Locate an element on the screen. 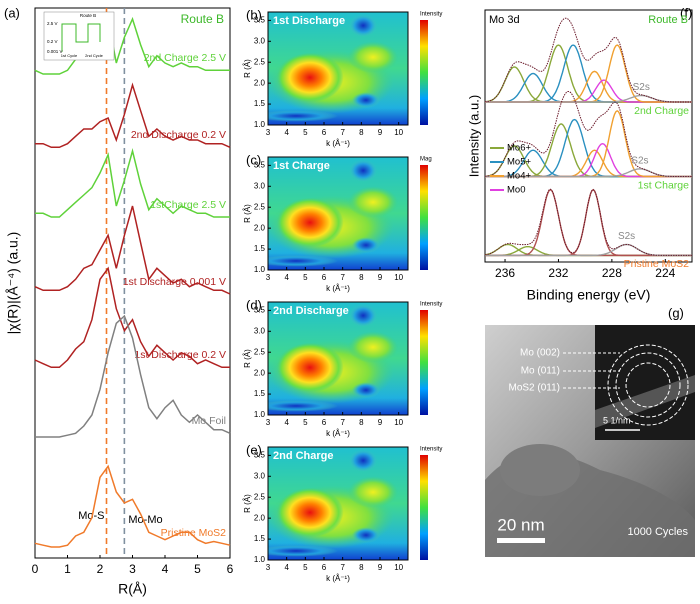  x-tick-label: 1 is located at coordinates (67, 569).